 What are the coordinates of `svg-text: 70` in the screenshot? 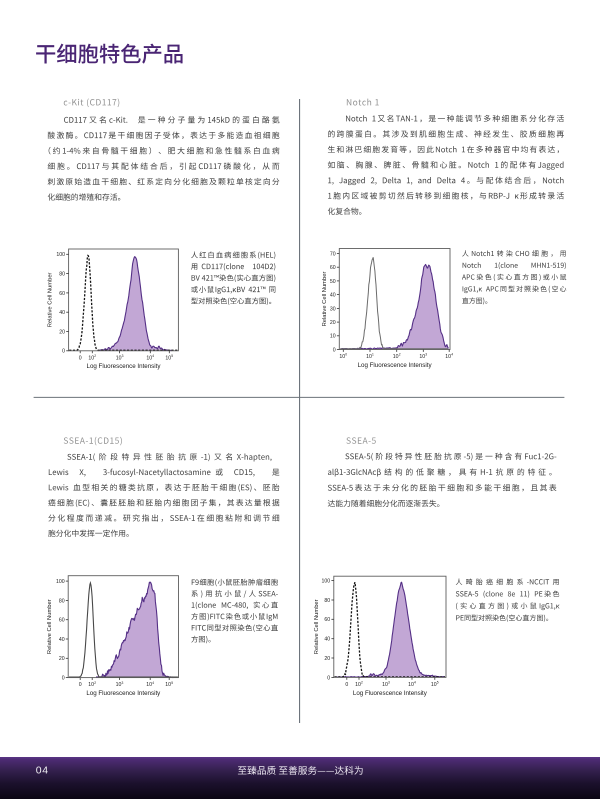 It's located at (333, 254).